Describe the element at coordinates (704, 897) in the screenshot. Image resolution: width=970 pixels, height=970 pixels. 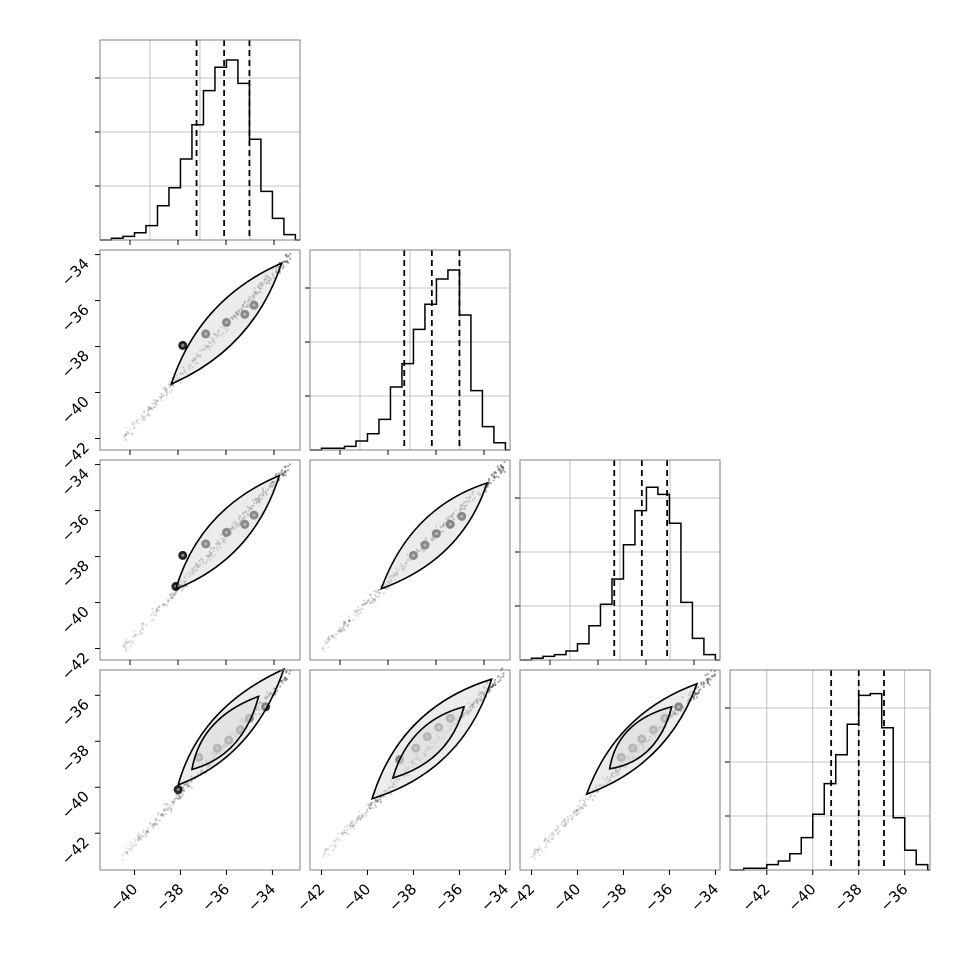
I see `x-tick-label: −34` at that location.